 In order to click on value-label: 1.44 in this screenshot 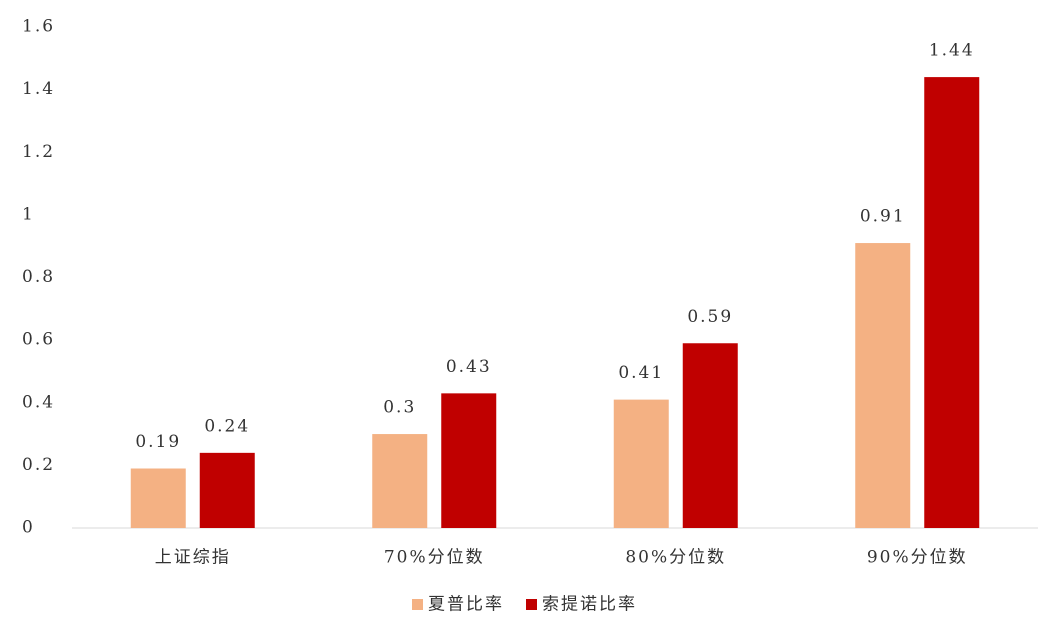, I will do `click(952, 51)`.